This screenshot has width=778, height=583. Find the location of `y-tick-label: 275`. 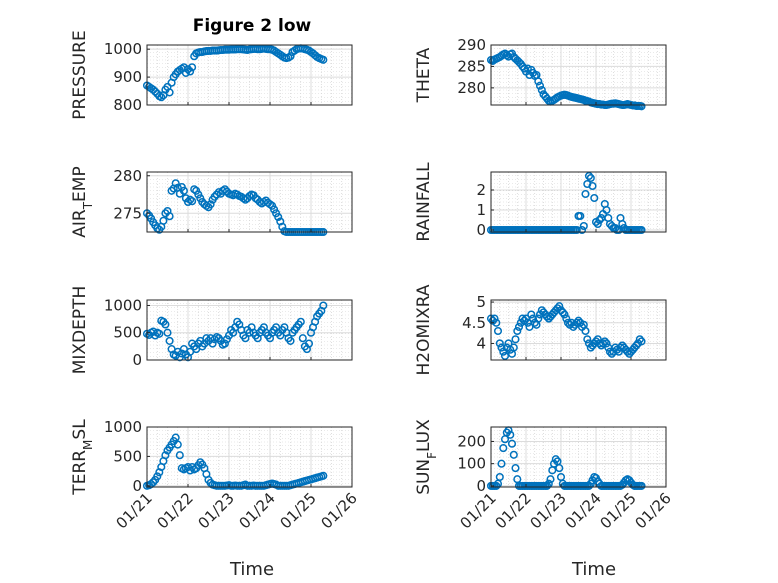

y-tick-label: 275 is located at coordinates (127, 213).